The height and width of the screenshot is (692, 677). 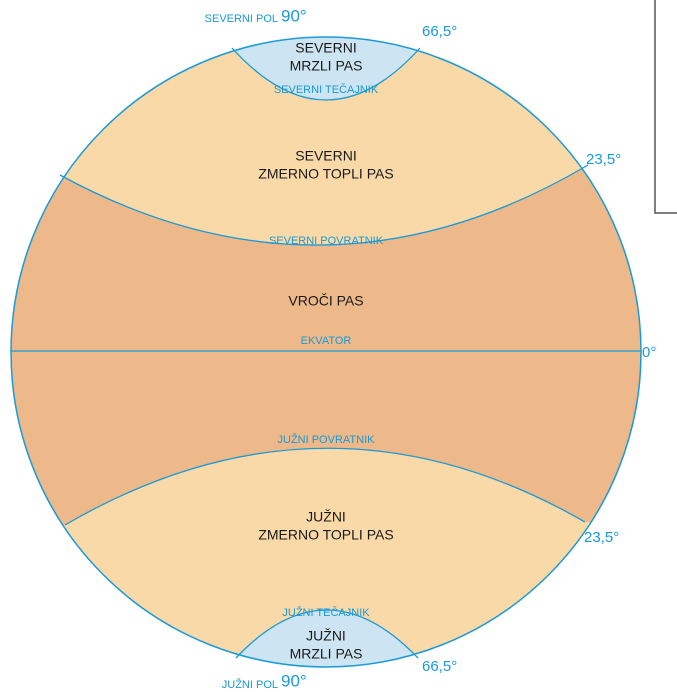 I want to click on north-cold-zone, so click(x=326, y=68).